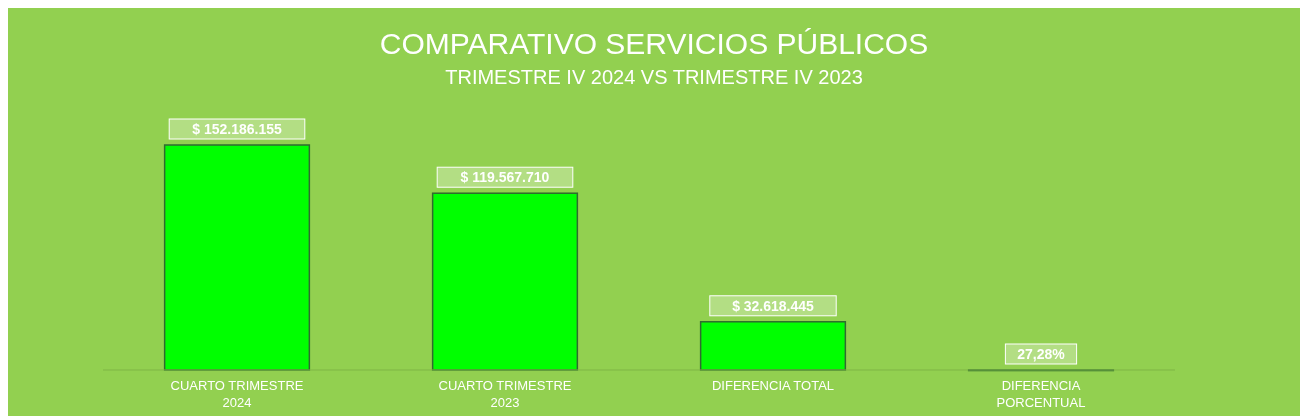 The height and width of the screenshot is (420, 1309). What do you see at coordinates (773, 385) in the screenshot?
I see `x-tick-label: DIFERENCIA TOTAL` at bounding box center [773, 385].